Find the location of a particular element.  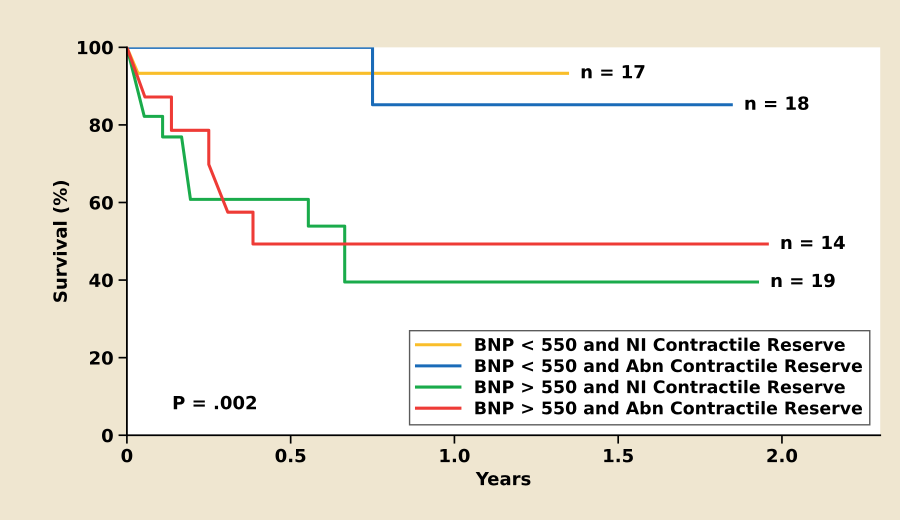

x-tick-label: 1.0 is located at coordinates (455, 455).